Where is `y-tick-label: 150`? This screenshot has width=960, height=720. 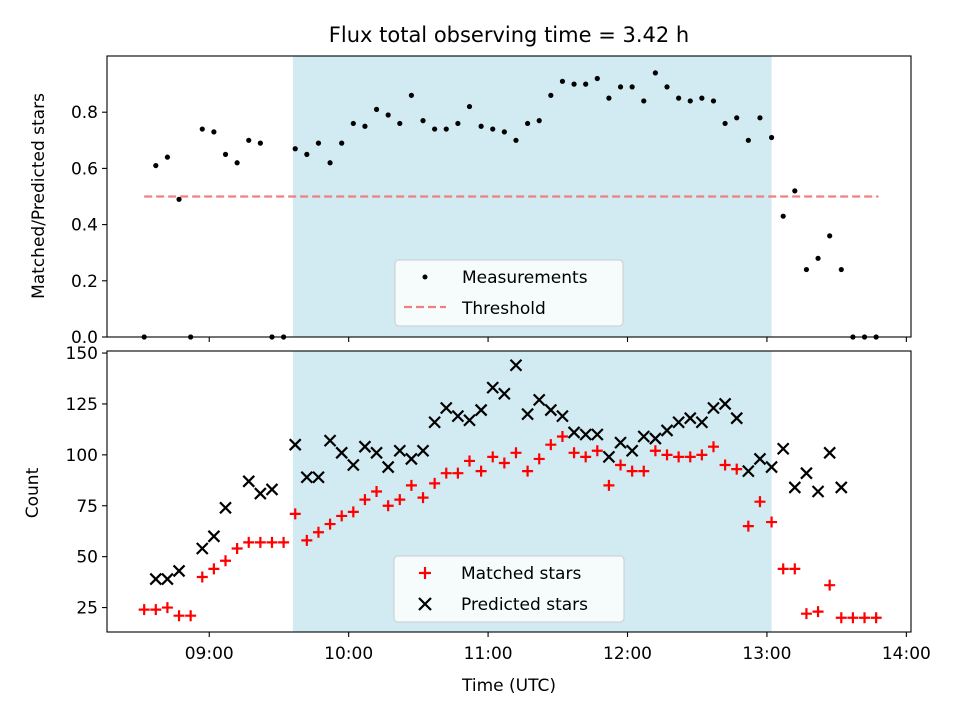 y-tick-label: 150 is located at coordinates (82, 354).